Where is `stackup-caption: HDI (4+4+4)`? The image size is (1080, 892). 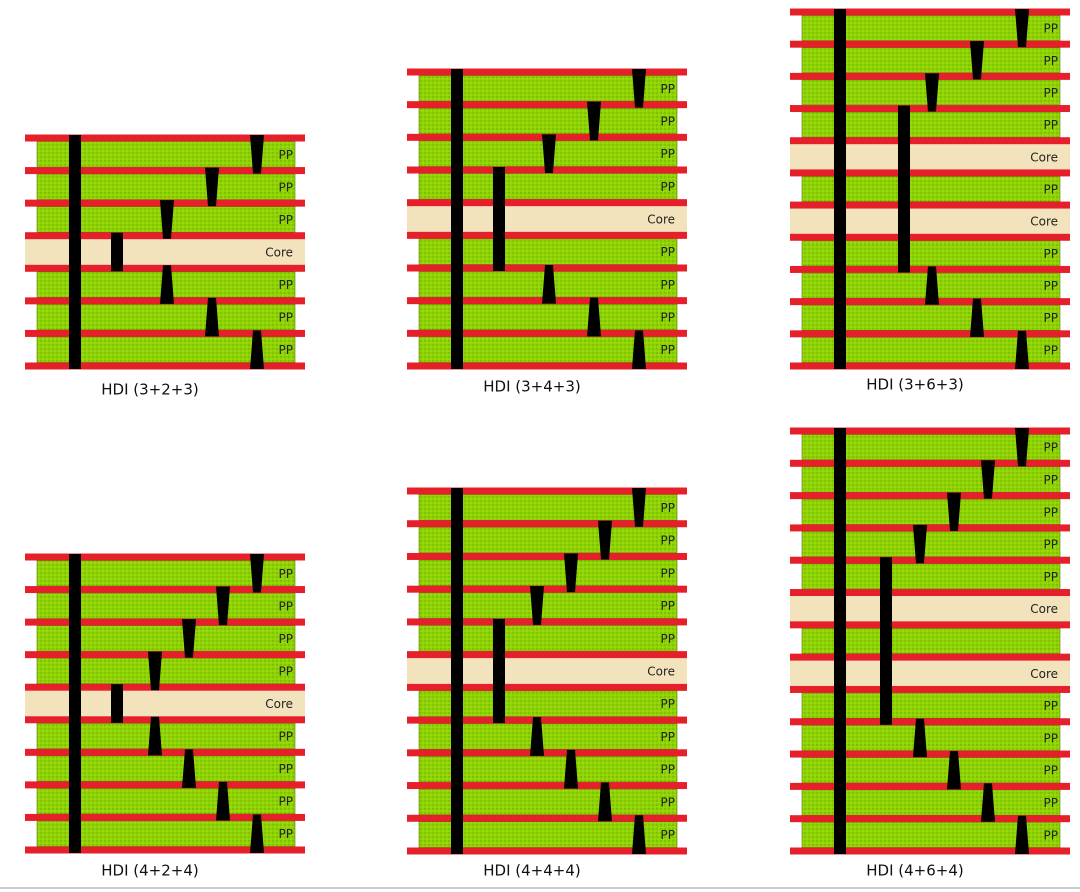
stackup-caption: HDI (4+4+4) is located at coordinates (532, 871).